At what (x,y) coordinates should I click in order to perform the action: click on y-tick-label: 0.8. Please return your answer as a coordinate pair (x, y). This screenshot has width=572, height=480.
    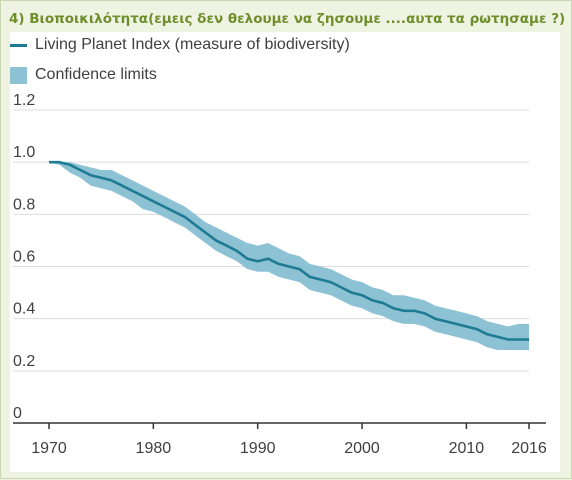
    Looking at the image, I should click on (24, 204).